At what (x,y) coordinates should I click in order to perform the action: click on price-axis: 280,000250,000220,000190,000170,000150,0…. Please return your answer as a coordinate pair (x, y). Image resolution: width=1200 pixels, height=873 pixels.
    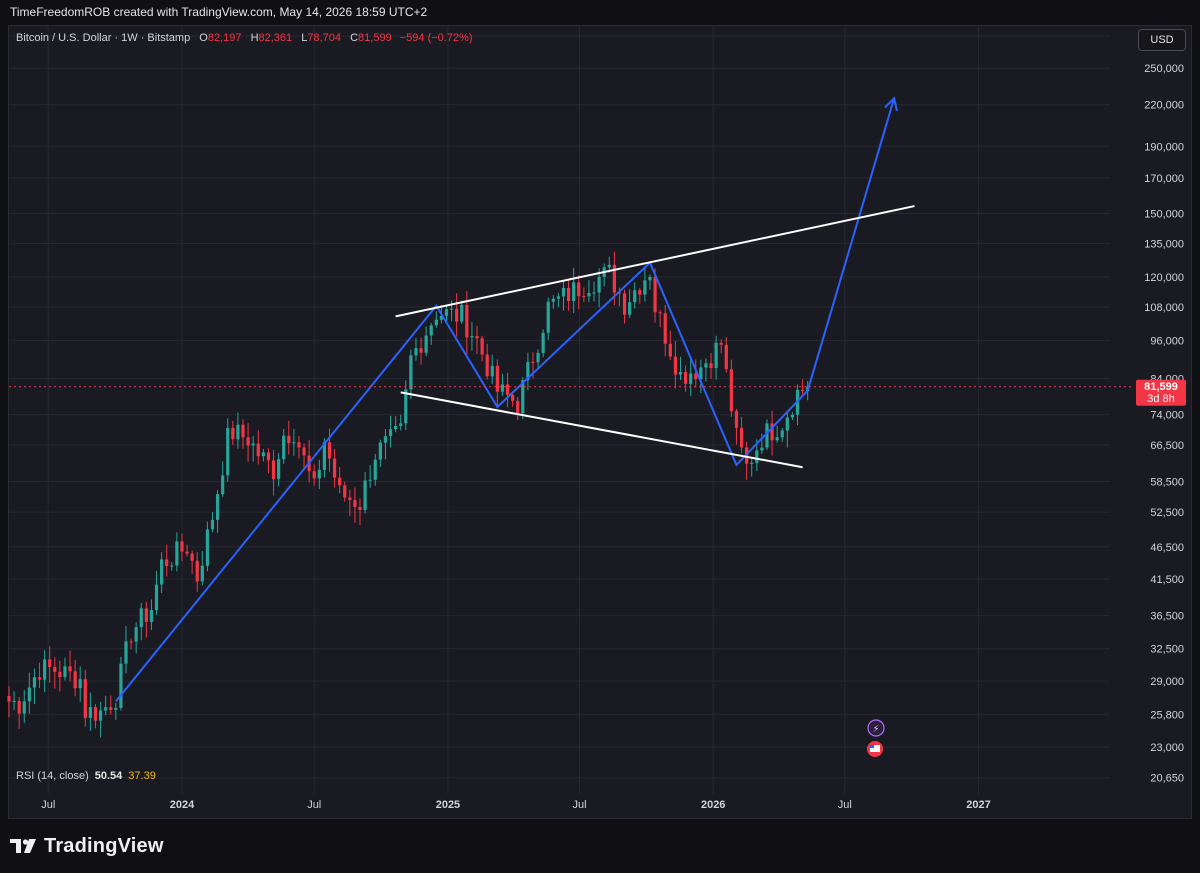
    Looking at the image, I should click on (1164, 408).